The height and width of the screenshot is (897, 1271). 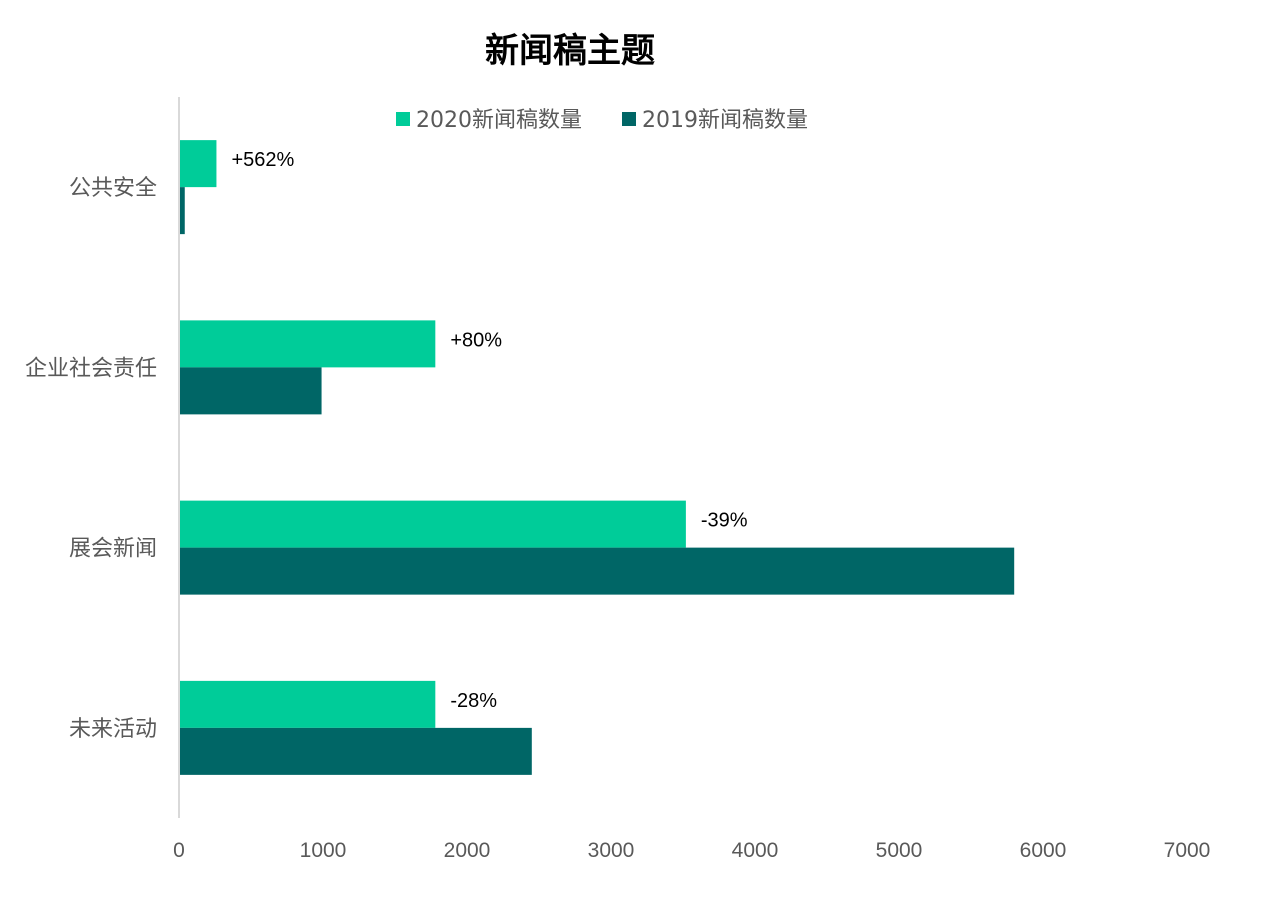 What do you see at coordinates (725, 120) in the screenshot?
I see `legend-label-2019: 2019新闻稿数量` at bounding box center [725, 120].